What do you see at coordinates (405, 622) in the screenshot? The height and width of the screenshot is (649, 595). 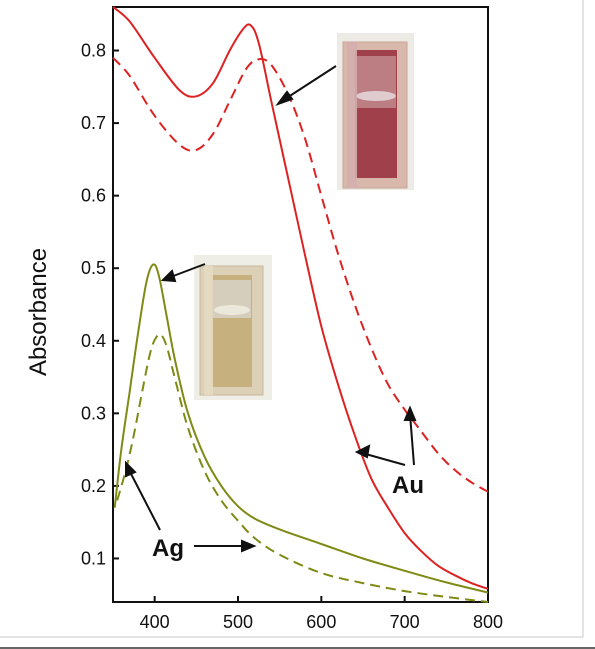 I see `x-tick-label: 700` at bounding box center [405, 622].